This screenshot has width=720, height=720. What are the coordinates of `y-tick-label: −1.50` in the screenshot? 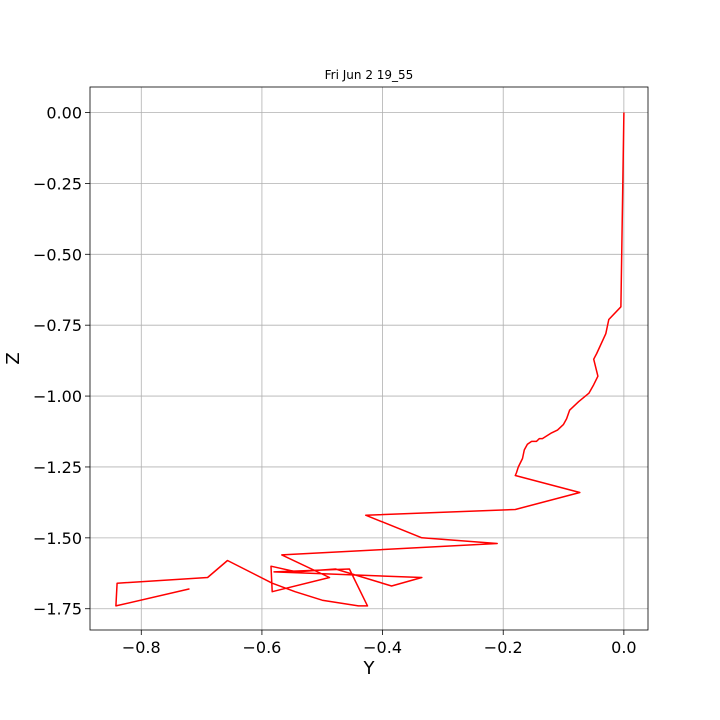 It's located at (57, 538).